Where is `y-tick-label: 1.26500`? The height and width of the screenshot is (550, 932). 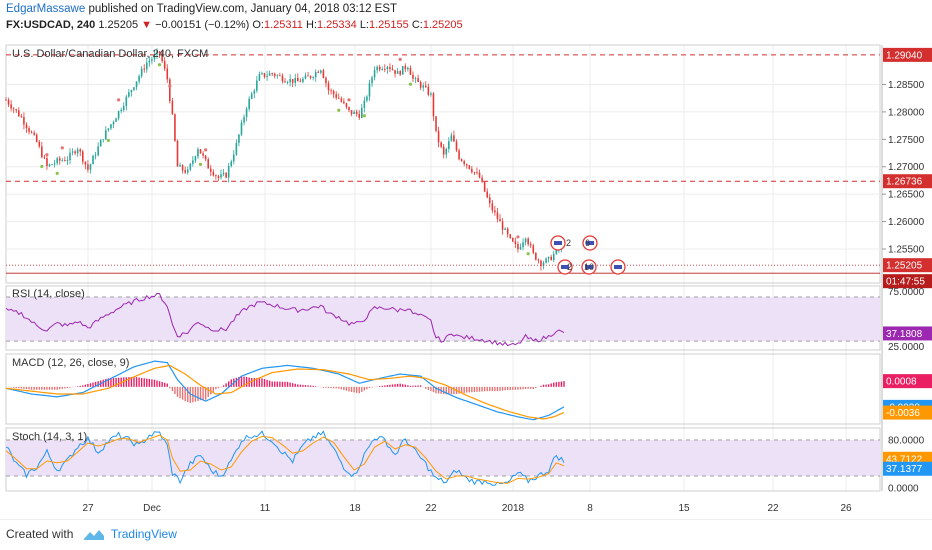
y-tick-label: 1.26500 is located at coordinates (906, 195).